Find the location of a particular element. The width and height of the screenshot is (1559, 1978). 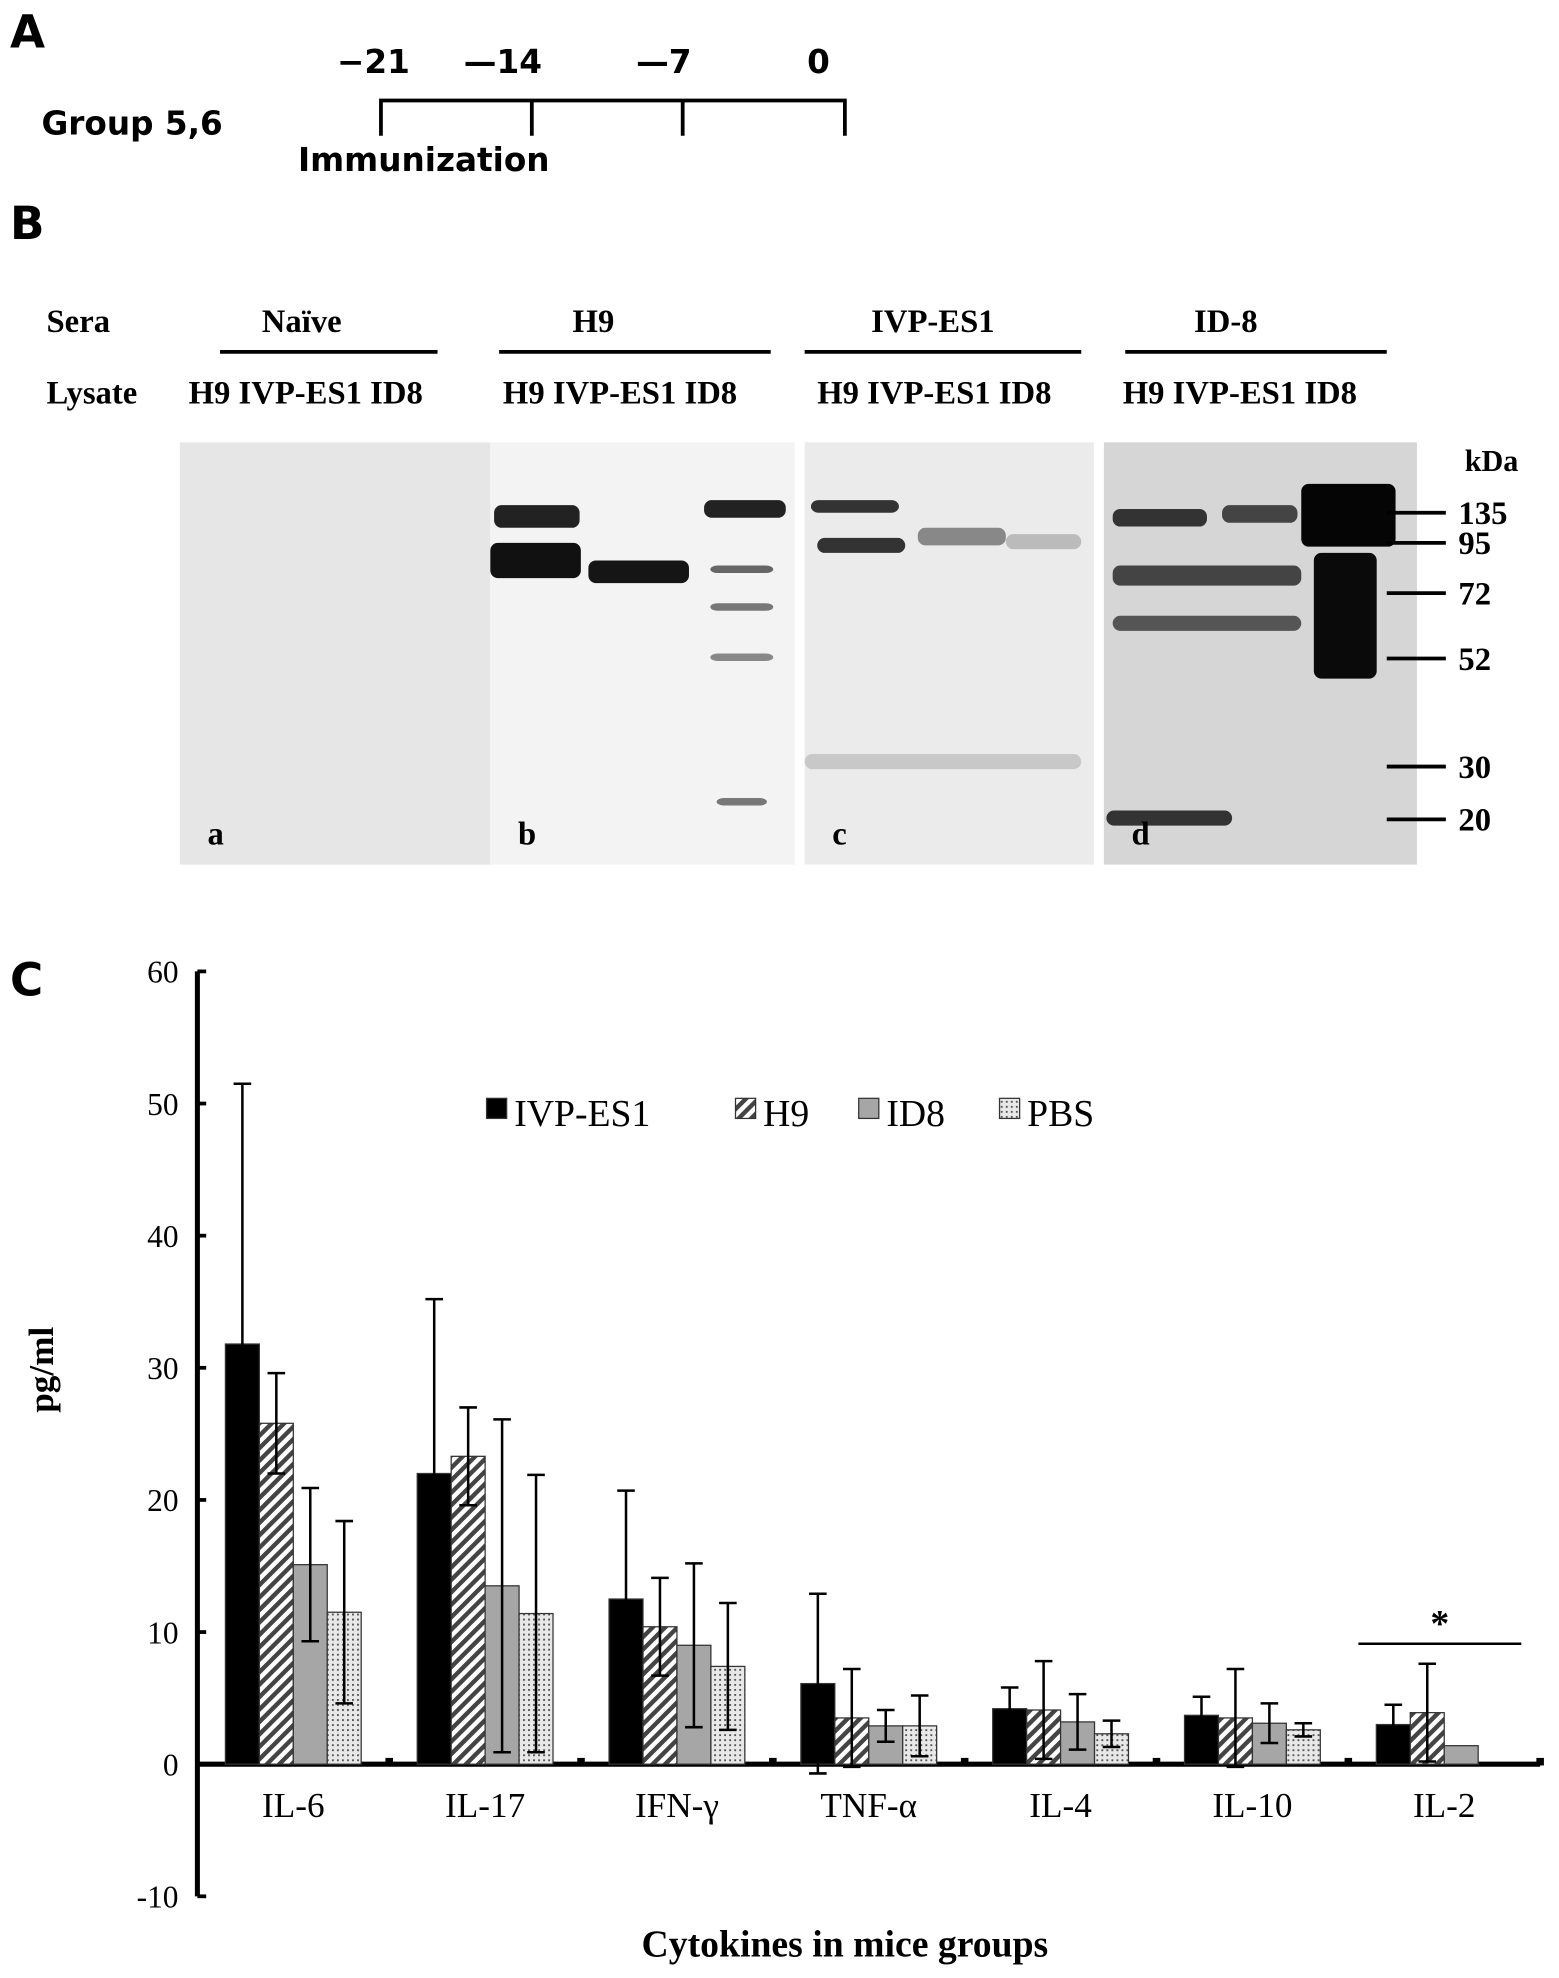

blot-letter: d is located at coordinates (1141, 834).